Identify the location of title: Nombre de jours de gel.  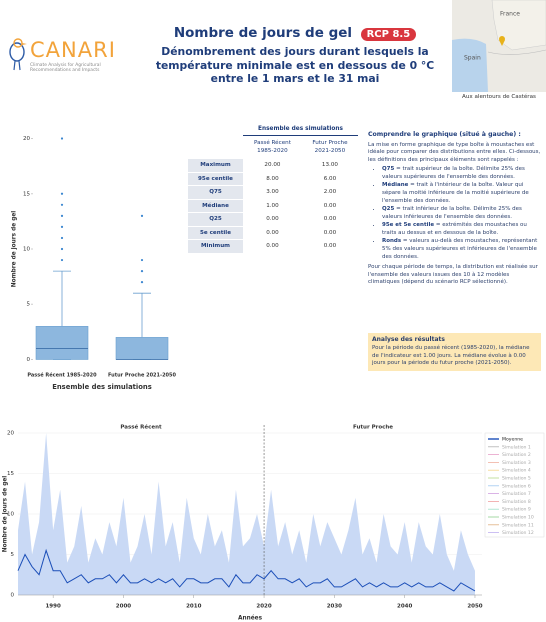
(263, 33).